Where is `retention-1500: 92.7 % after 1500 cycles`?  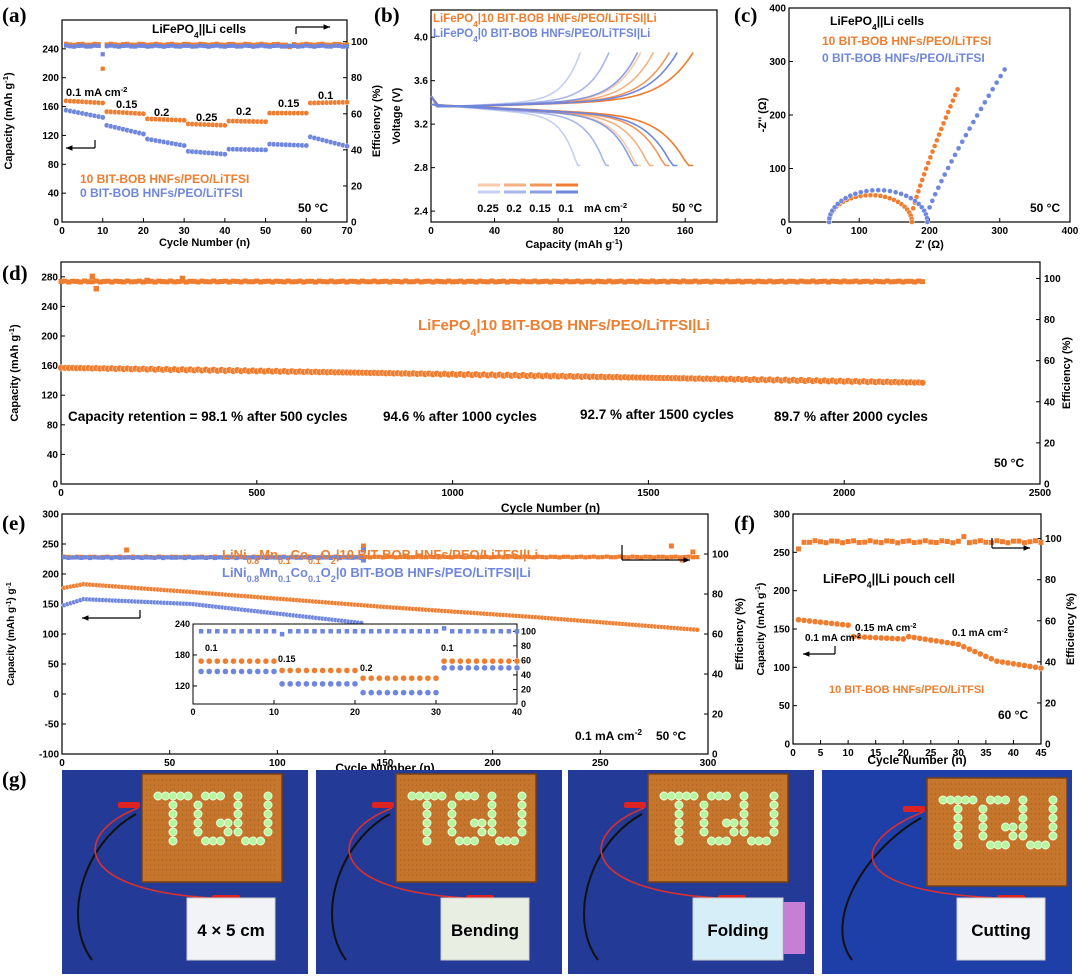 retention-1500: 92.7 % after 1500 cycles is located at coordinates (657, 414).